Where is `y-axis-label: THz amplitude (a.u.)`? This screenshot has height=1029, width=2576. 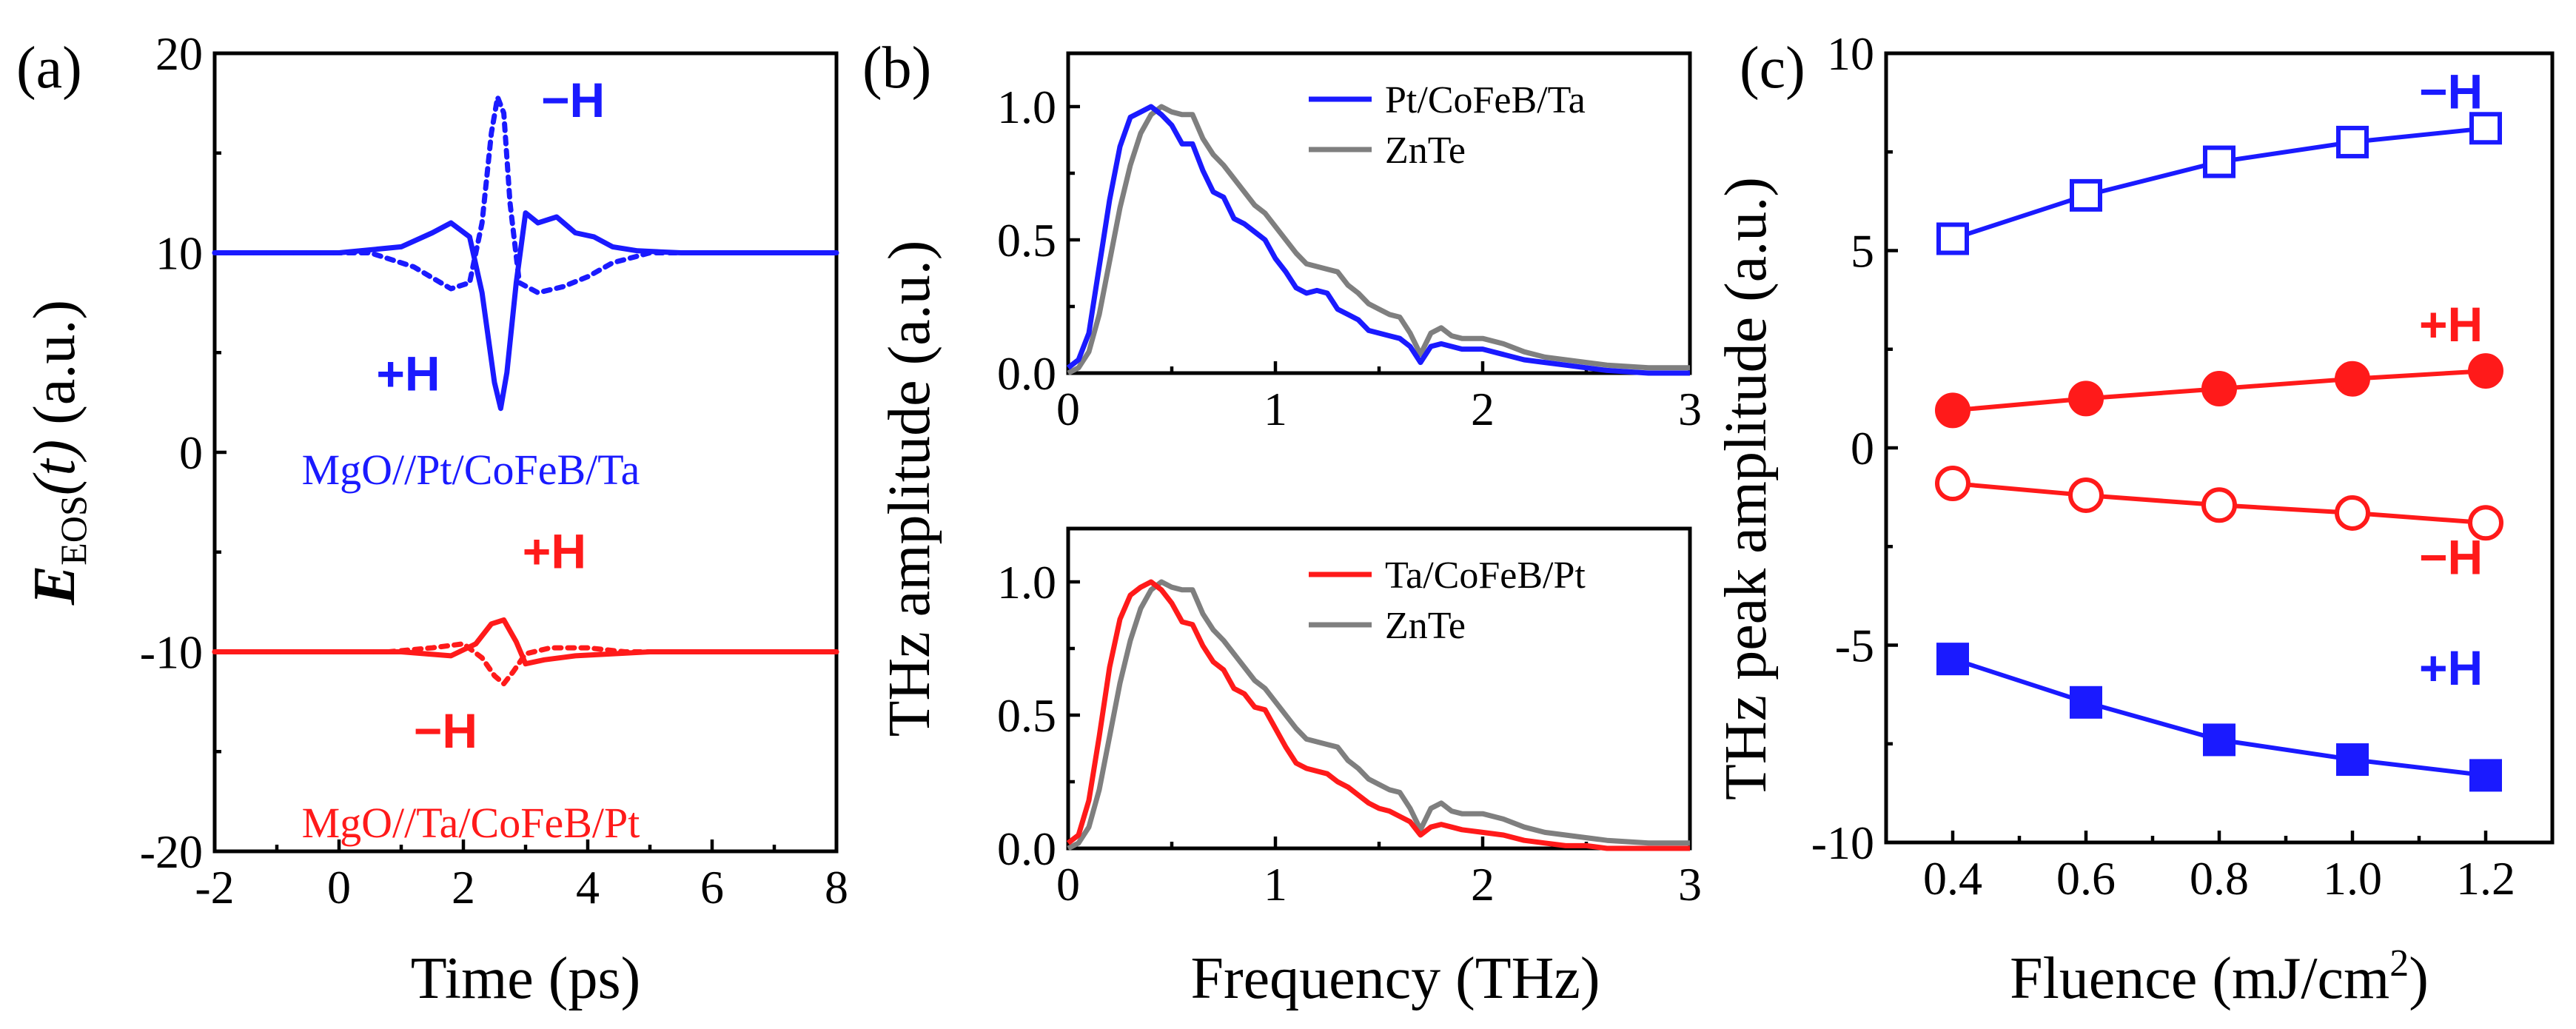
y-axis-label: THz amplitude (a.u.) is located at coordinates (909, 489).